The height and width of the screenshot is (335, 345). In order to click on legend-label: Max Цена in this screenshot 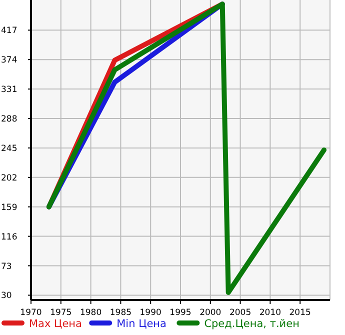, I will do `click(55, 324)`.